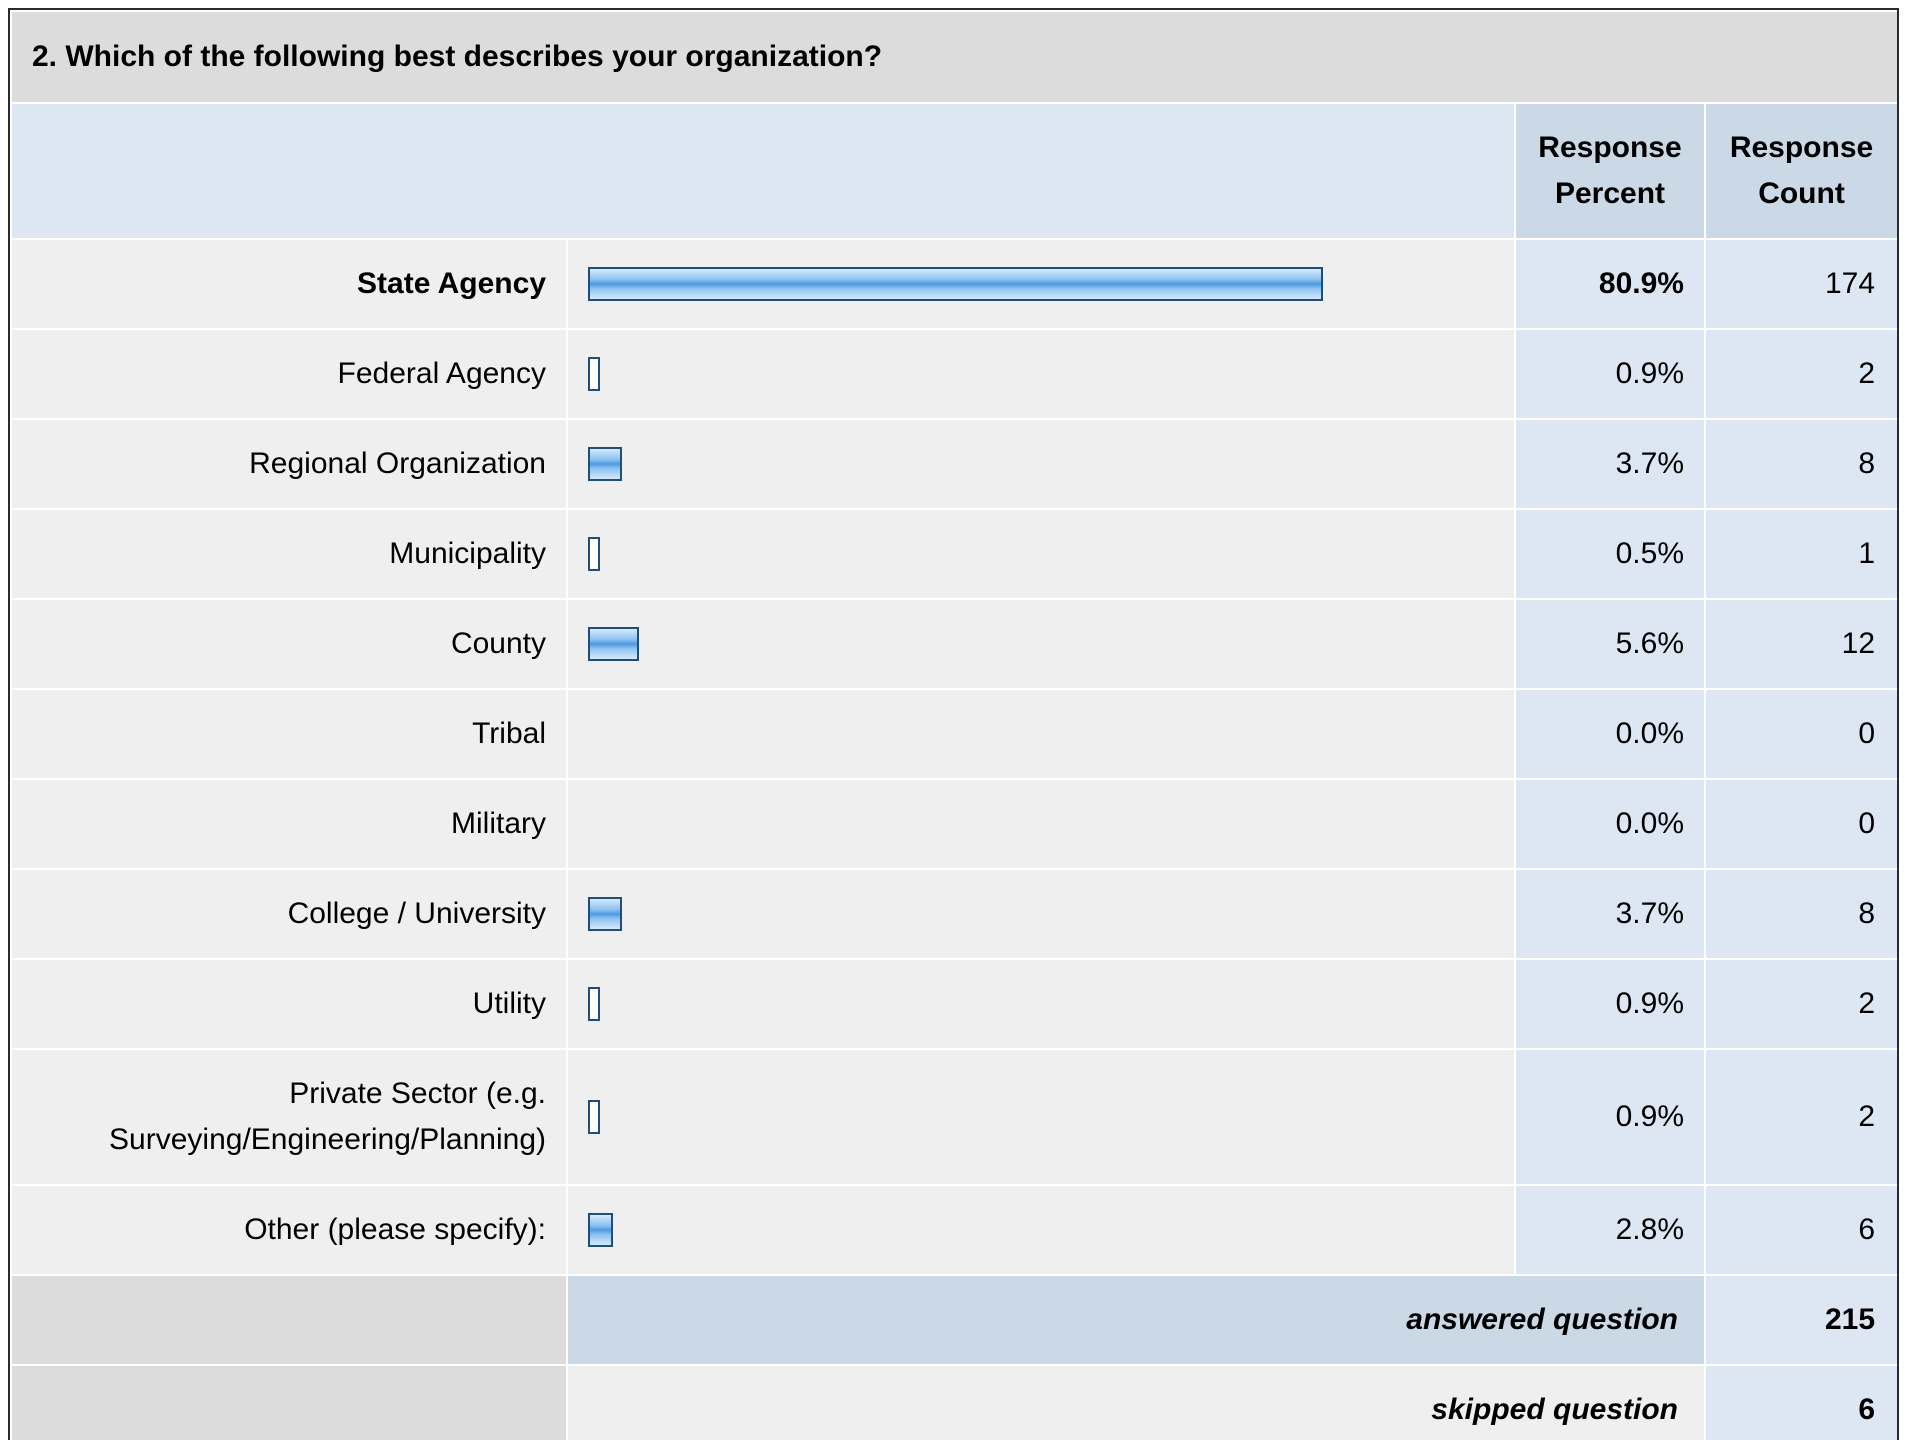  Describe the element at coordinates (1610, 1230) in the screenshot. I see `response-percent: 2.8%` at that location.